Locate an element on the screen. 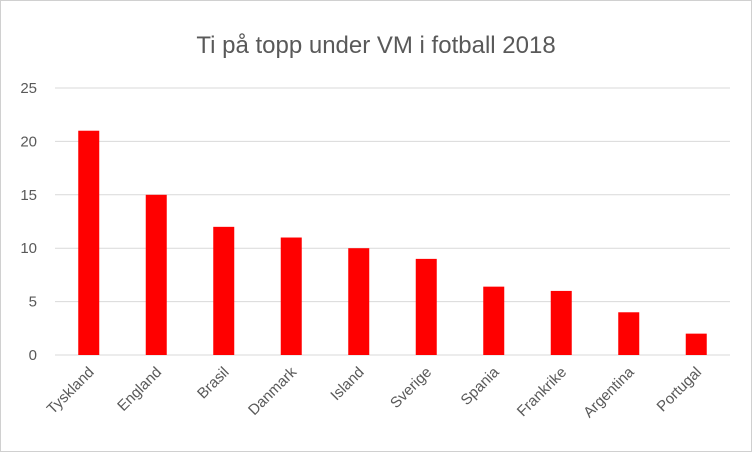 Image resolution: width=752 pixels, height=452 pixels. y-tick-label: 5 is located at coordinates (33, 302).